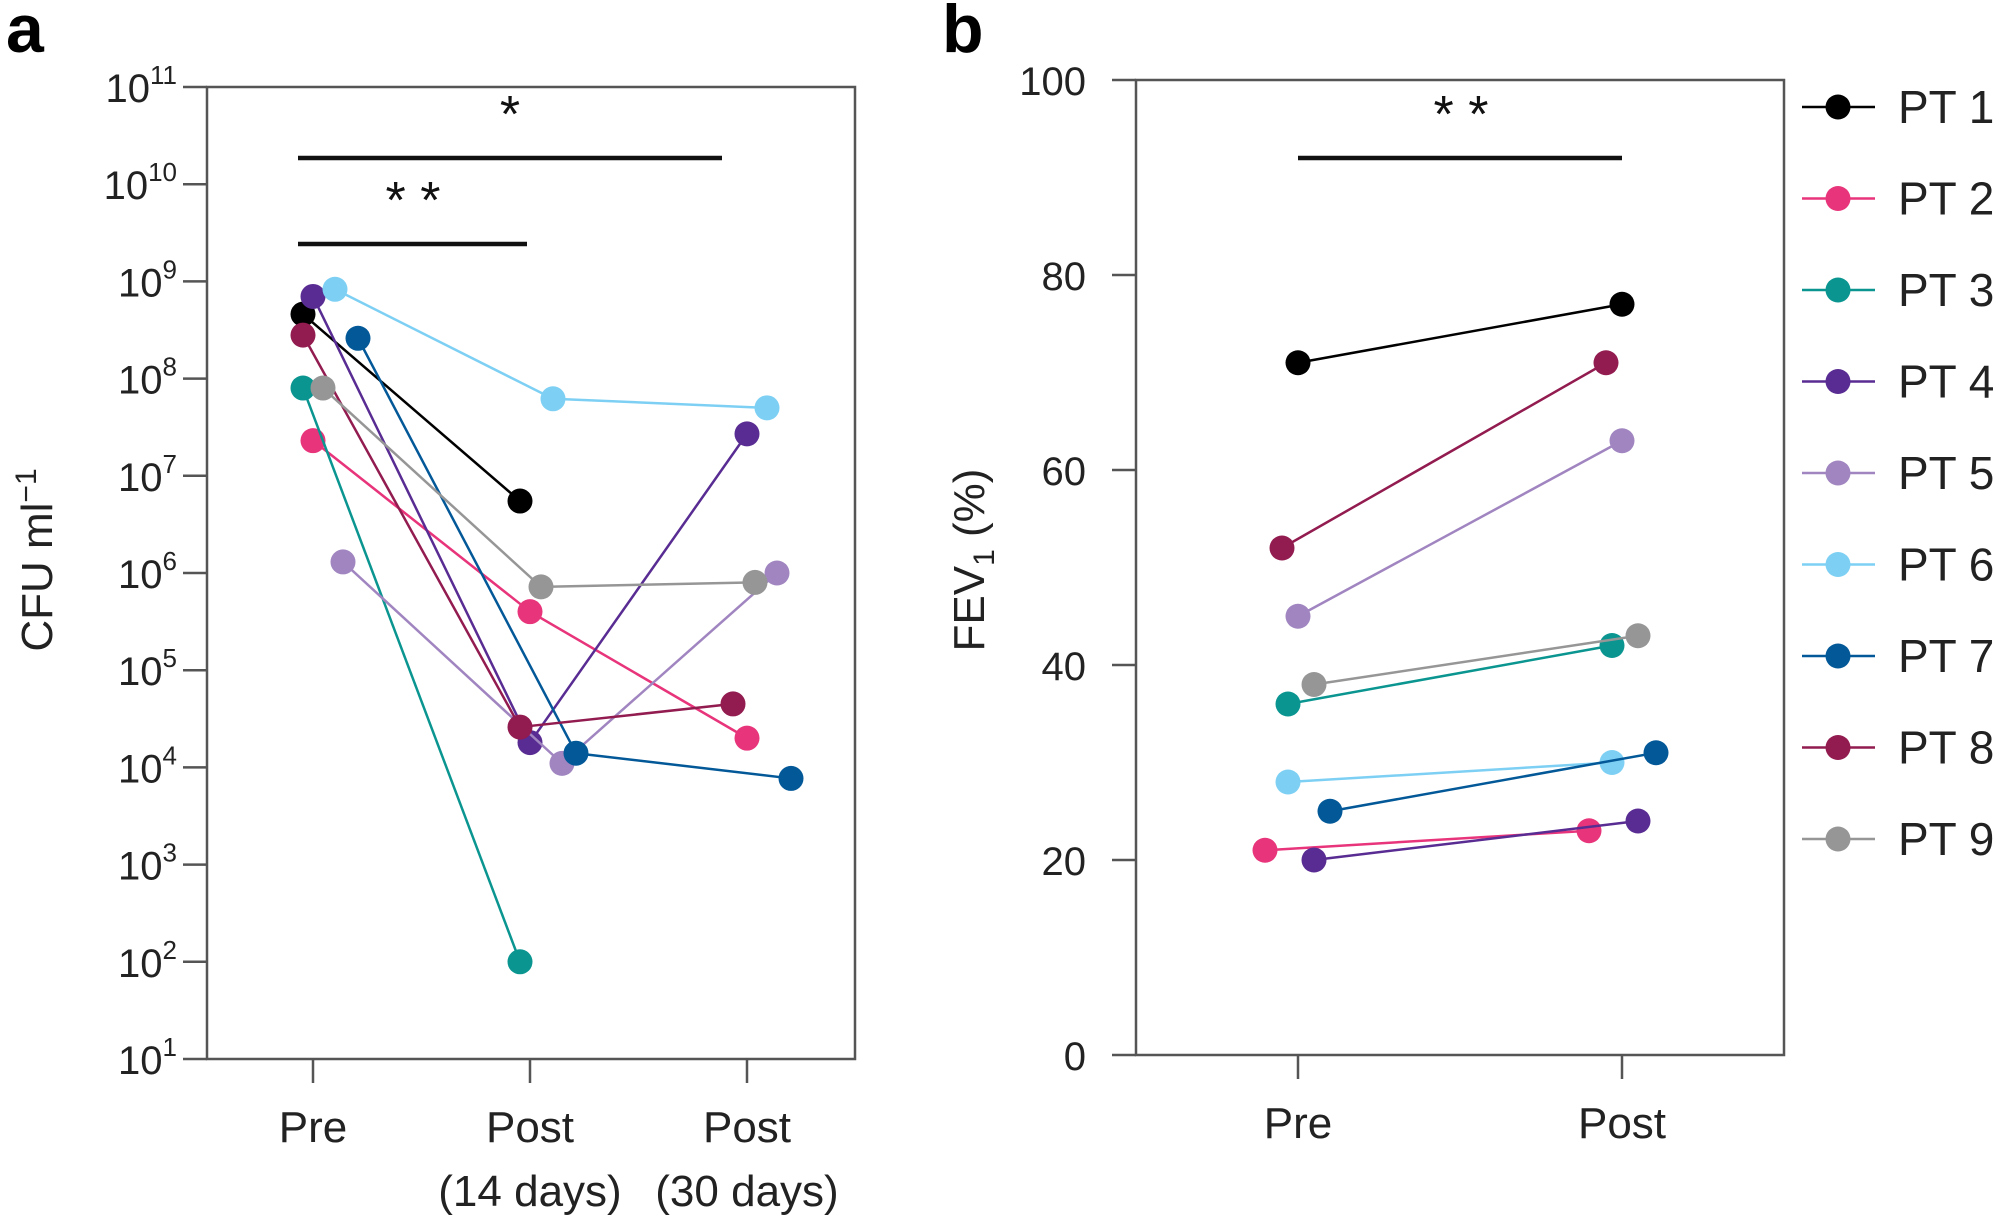  What do you see at coordinates (1946, 565) in the screenshot?
I see `legend-label: PT 6` at bounding box center [1946, 565].